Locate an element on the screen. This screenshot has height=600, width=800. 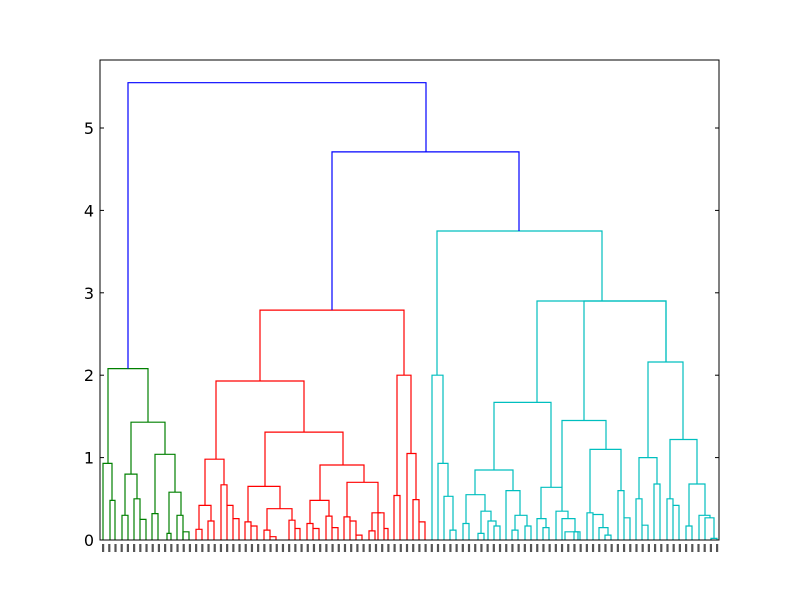
y-tick-label: 1 is located at coordinates (89, 458).